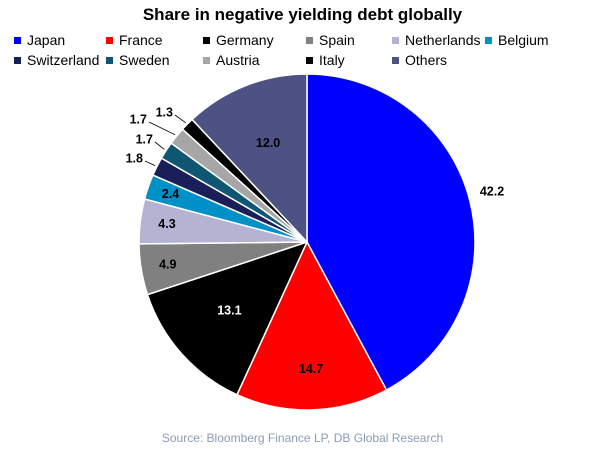 The height and width of the screenshot is (452, 605). I want to click on legend-label-belgium: Belgium, so click(523, 40).